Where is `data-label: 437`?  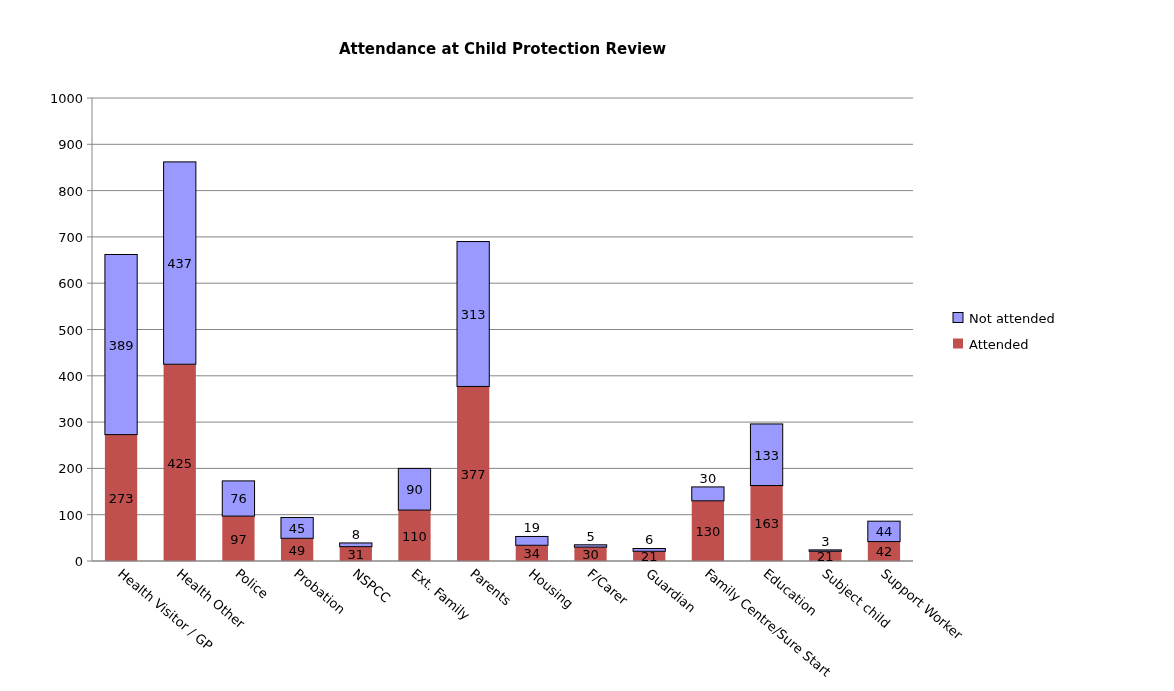 data-label: 437 is located at coordinates (180, 264).